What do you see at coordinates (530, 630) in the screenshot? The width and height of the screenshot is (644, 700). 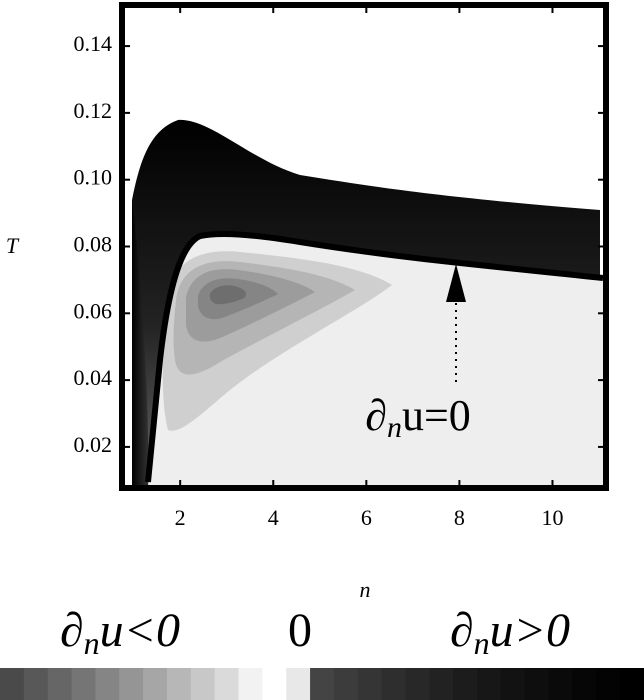 I see `colorbar-label-text: u>0` at bounding box center [530, 630].